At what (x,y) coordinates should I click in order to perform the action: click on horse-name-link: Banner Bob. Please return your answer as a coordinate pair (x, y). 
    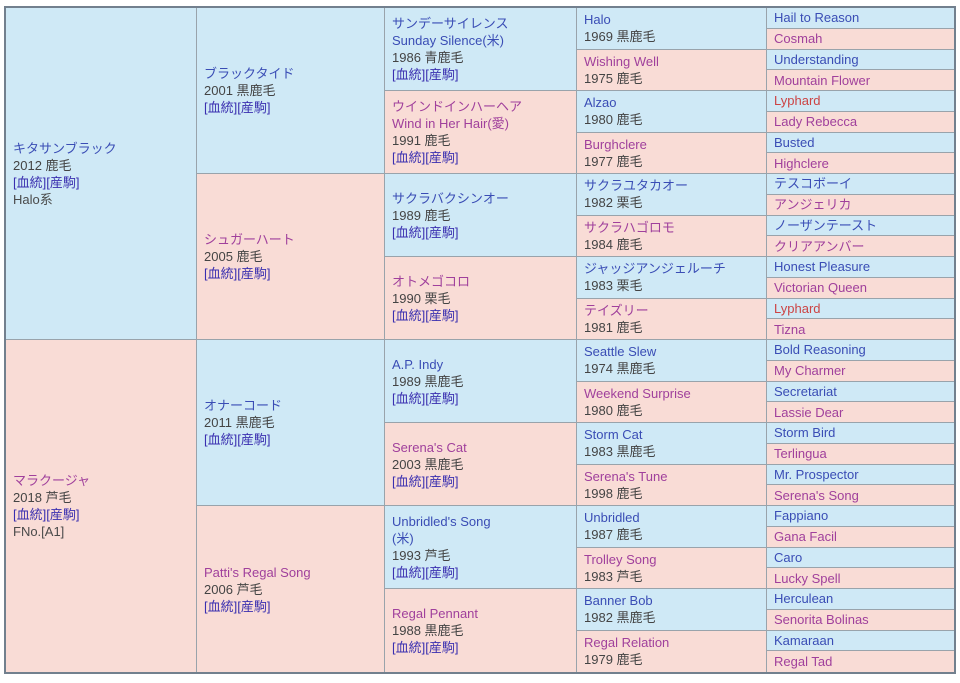
    Looking at the image, I should click on (618, 601).